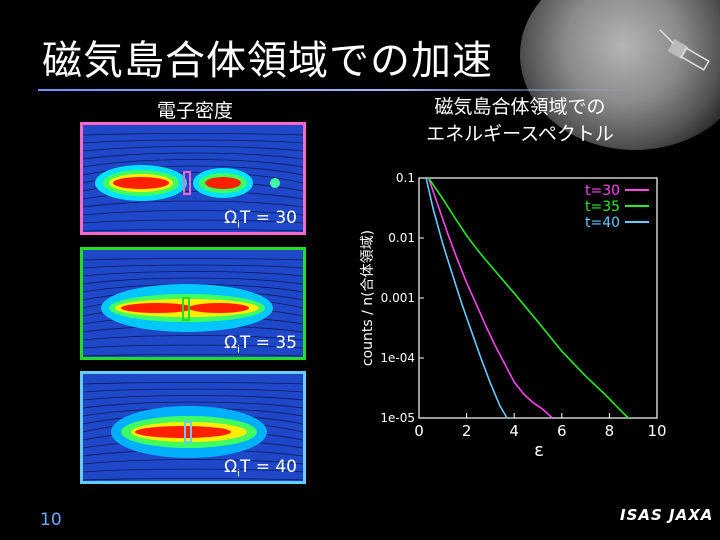 This screenshot has height=540, width=720. What do you see at coordinates (602, 207) in the screenshot?
I see `legend-label: t=35` at bounding box center [602, 207].